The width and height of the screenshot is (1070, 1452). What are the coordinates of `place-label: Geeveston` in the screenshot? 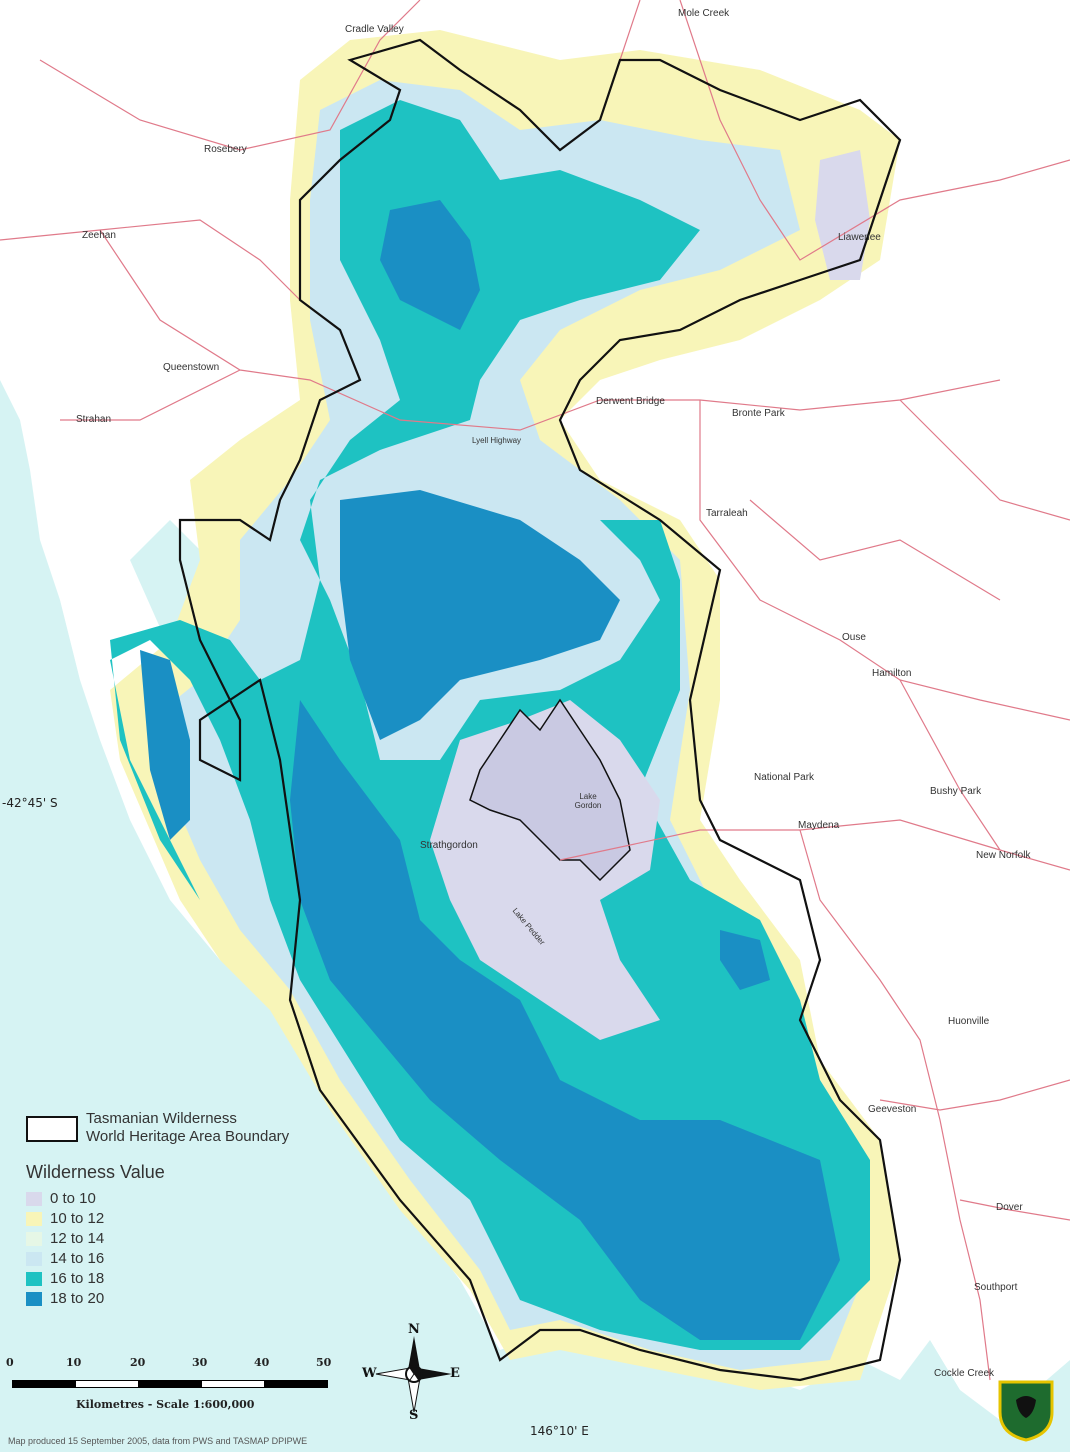 It's located at (892, 1109).